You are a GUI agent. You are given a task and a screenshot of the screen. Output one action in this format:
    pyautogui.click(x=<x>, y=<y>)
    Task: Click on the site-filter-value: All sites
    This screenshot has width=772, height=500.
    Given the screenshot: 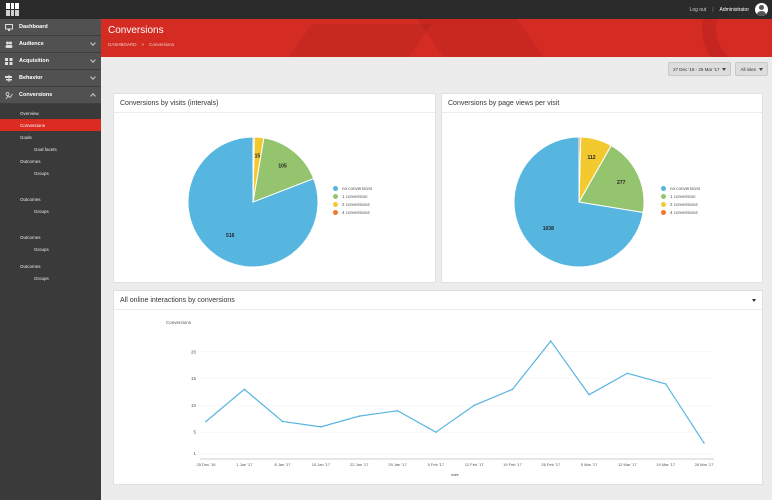 What is the action you would take?
    pyautogui.click(x=748, y=69)
    